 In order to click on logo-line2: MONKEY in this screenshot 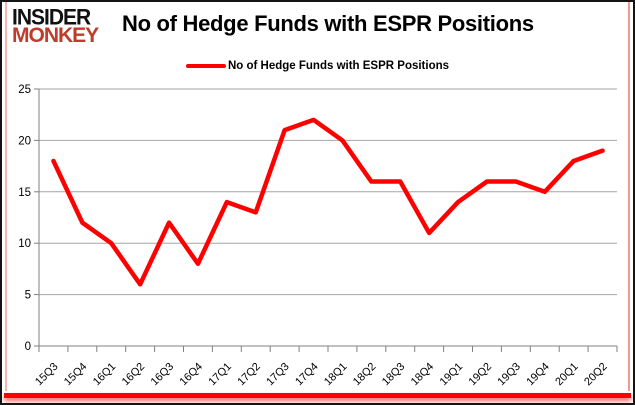, I will do `click(55, 36)`.